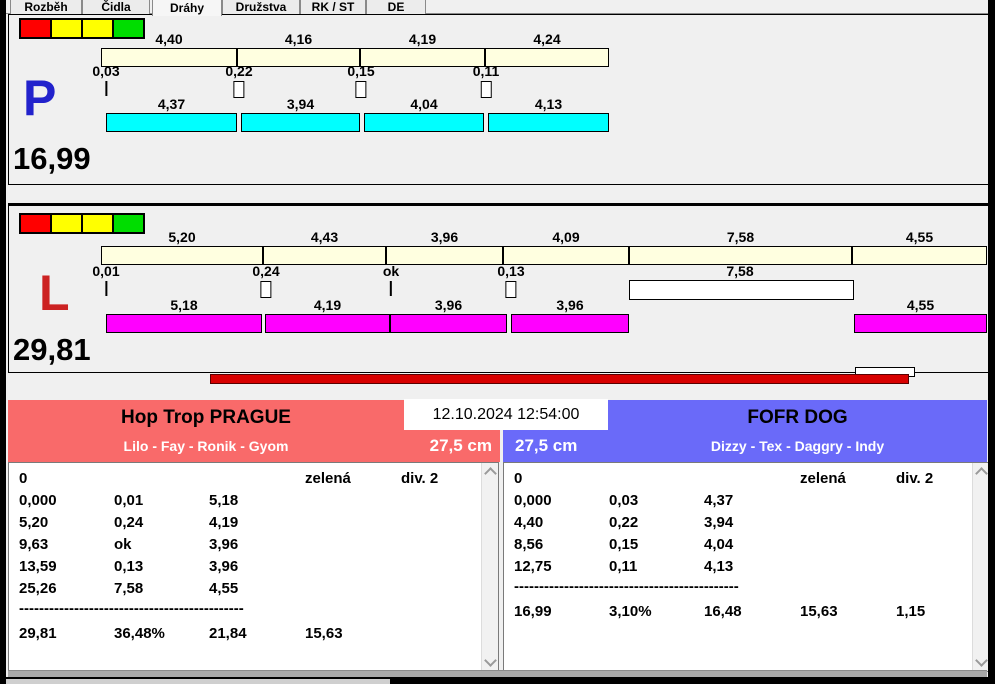 The height and width of the screenshot is (684, 995). I want to click on leg-time-bar-top: 7,58, so click(740, 247).